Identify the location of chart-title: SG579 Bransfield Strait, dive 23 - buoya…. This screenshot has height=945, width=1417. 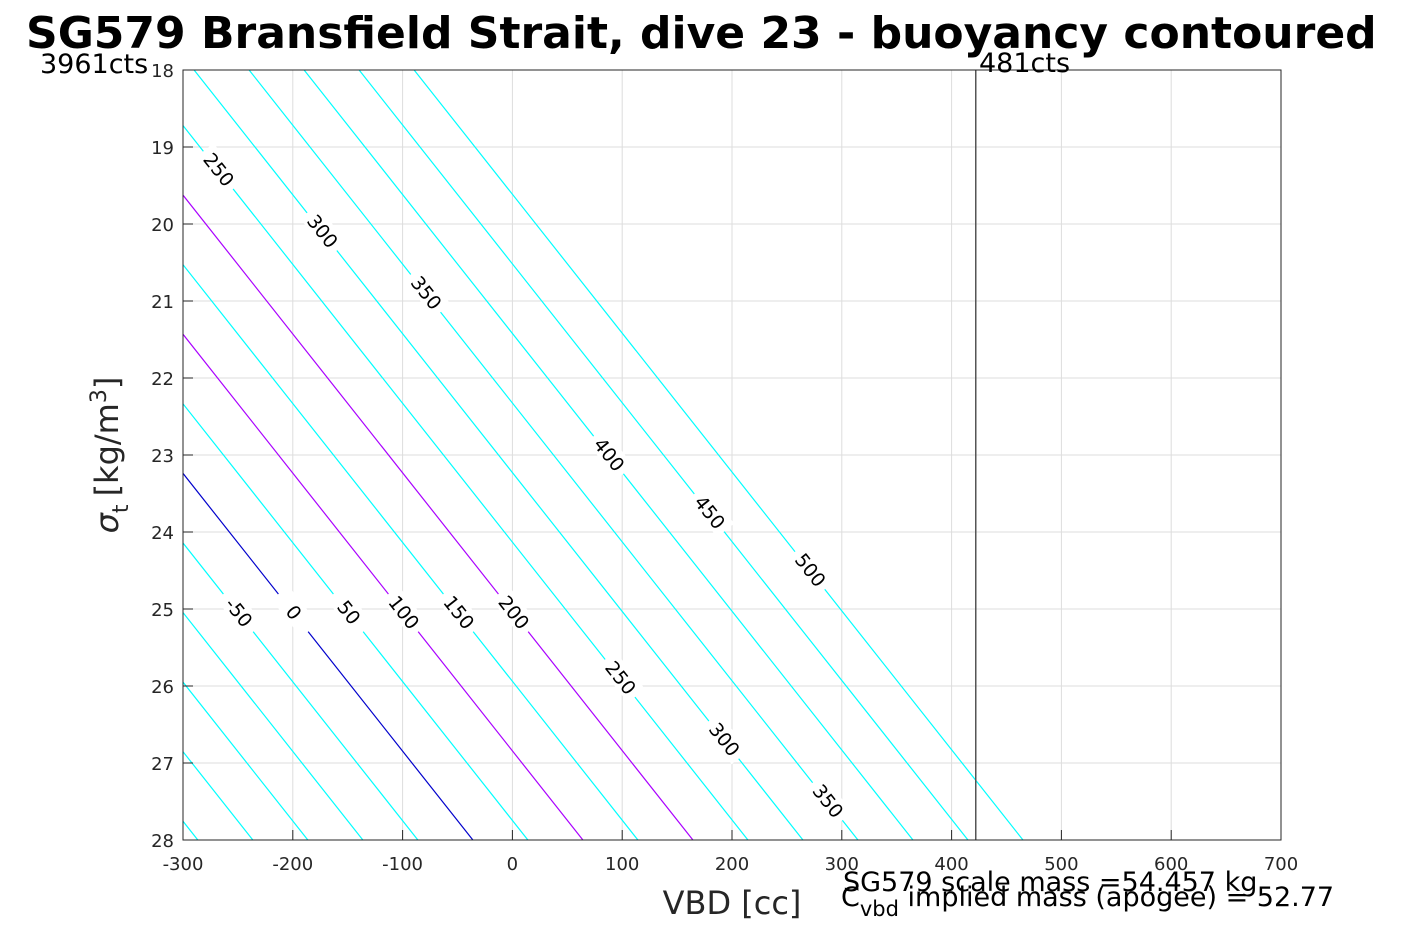
(701, 33).